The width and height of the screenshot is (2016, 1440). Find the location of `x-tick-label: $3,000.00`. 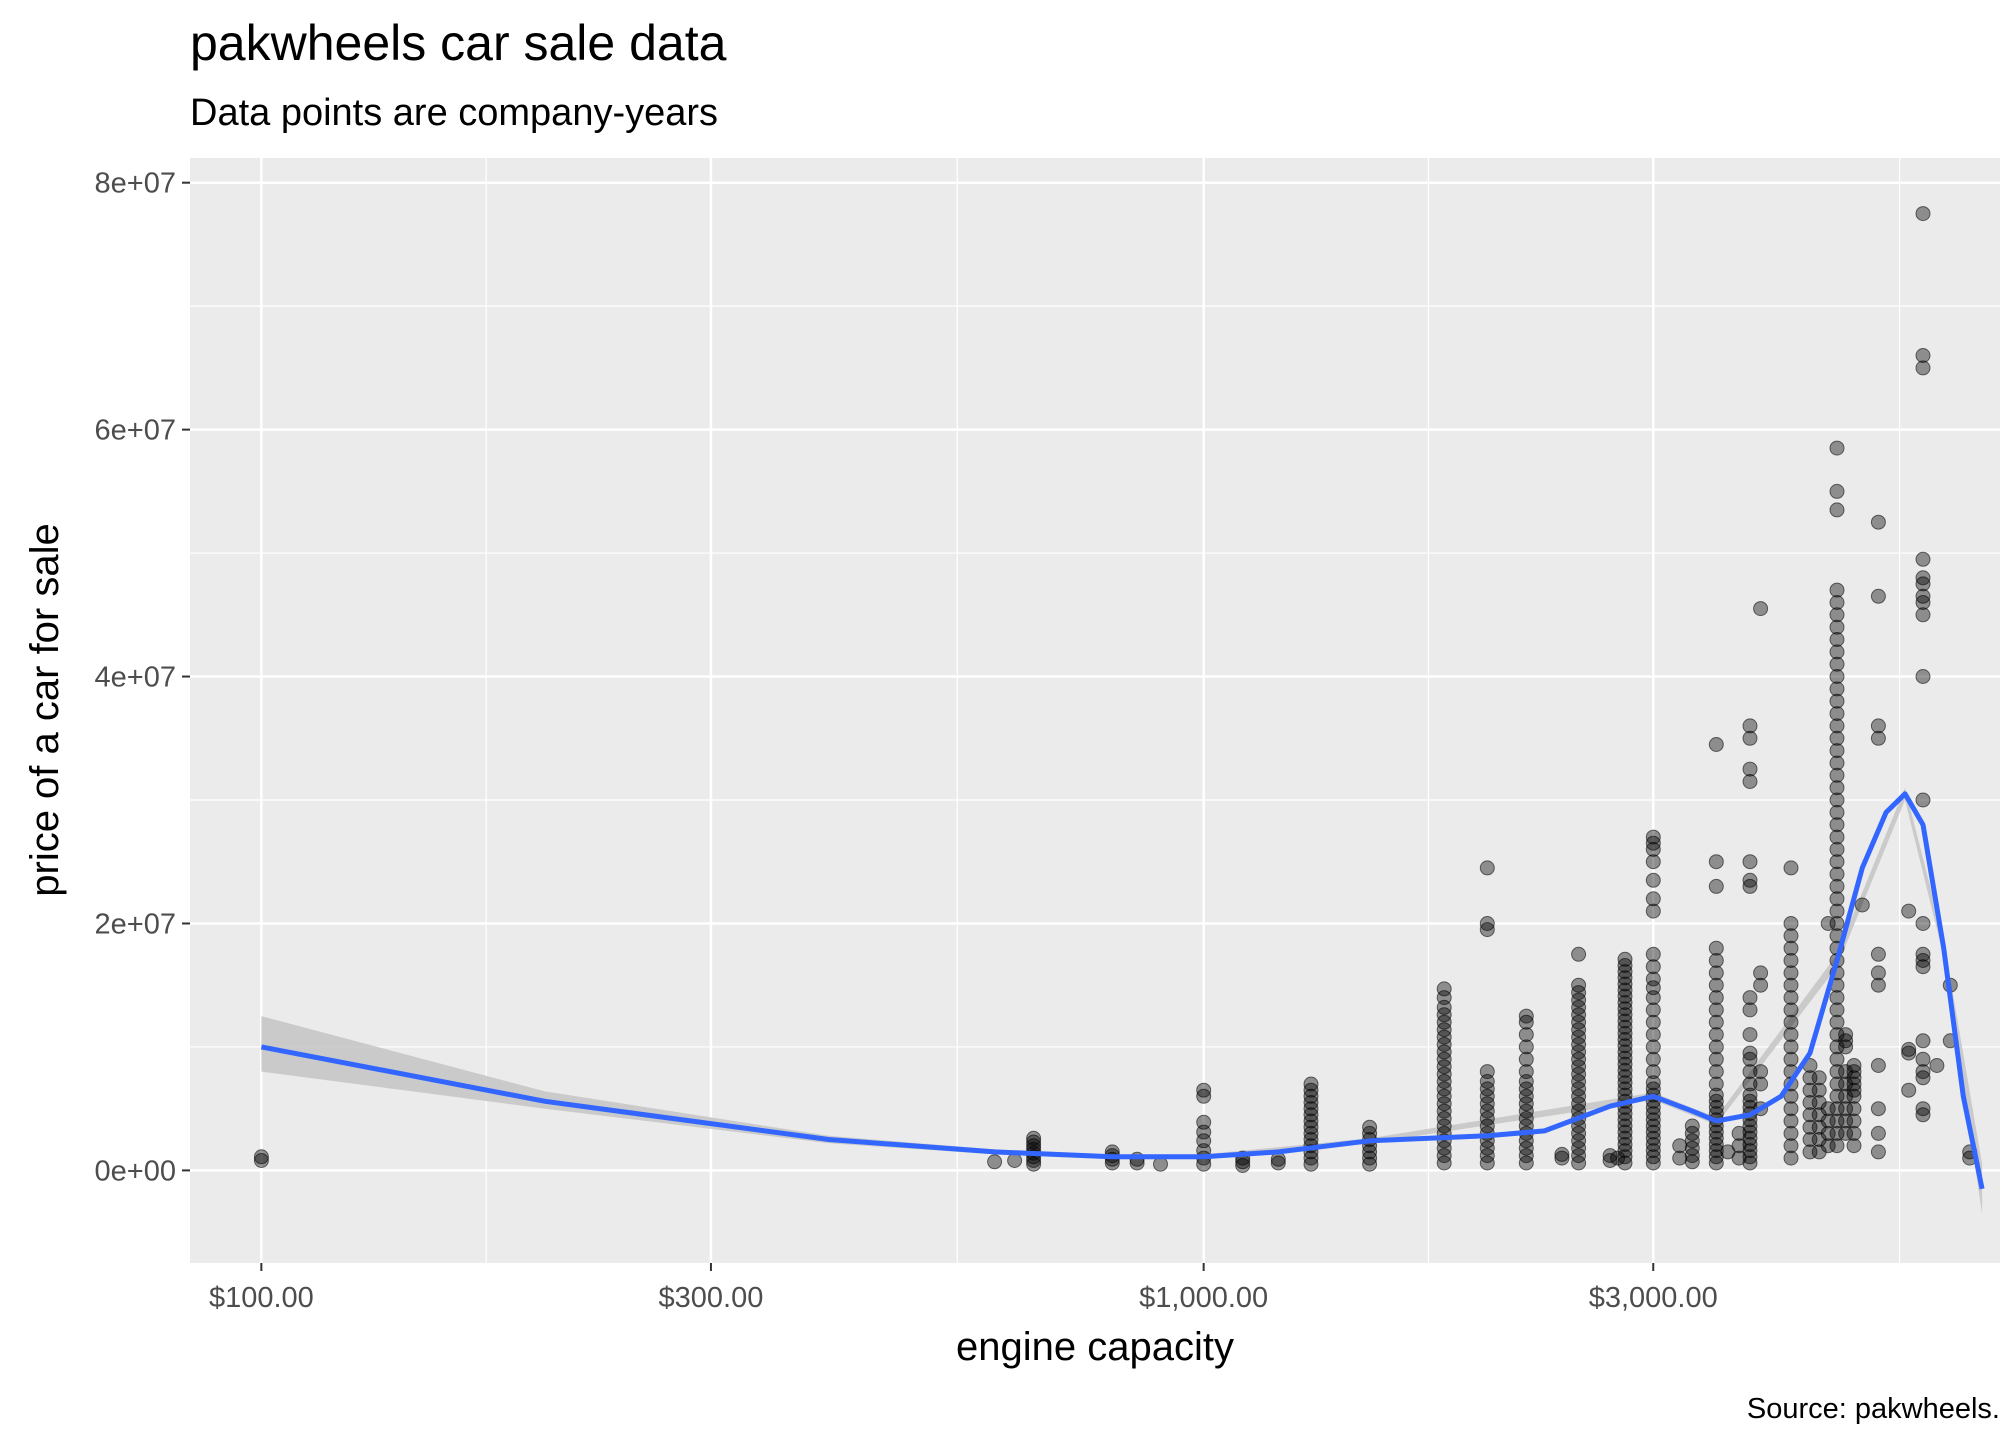

x-tick-label: $3,000.00 is located at coordinates (1653, 1298).